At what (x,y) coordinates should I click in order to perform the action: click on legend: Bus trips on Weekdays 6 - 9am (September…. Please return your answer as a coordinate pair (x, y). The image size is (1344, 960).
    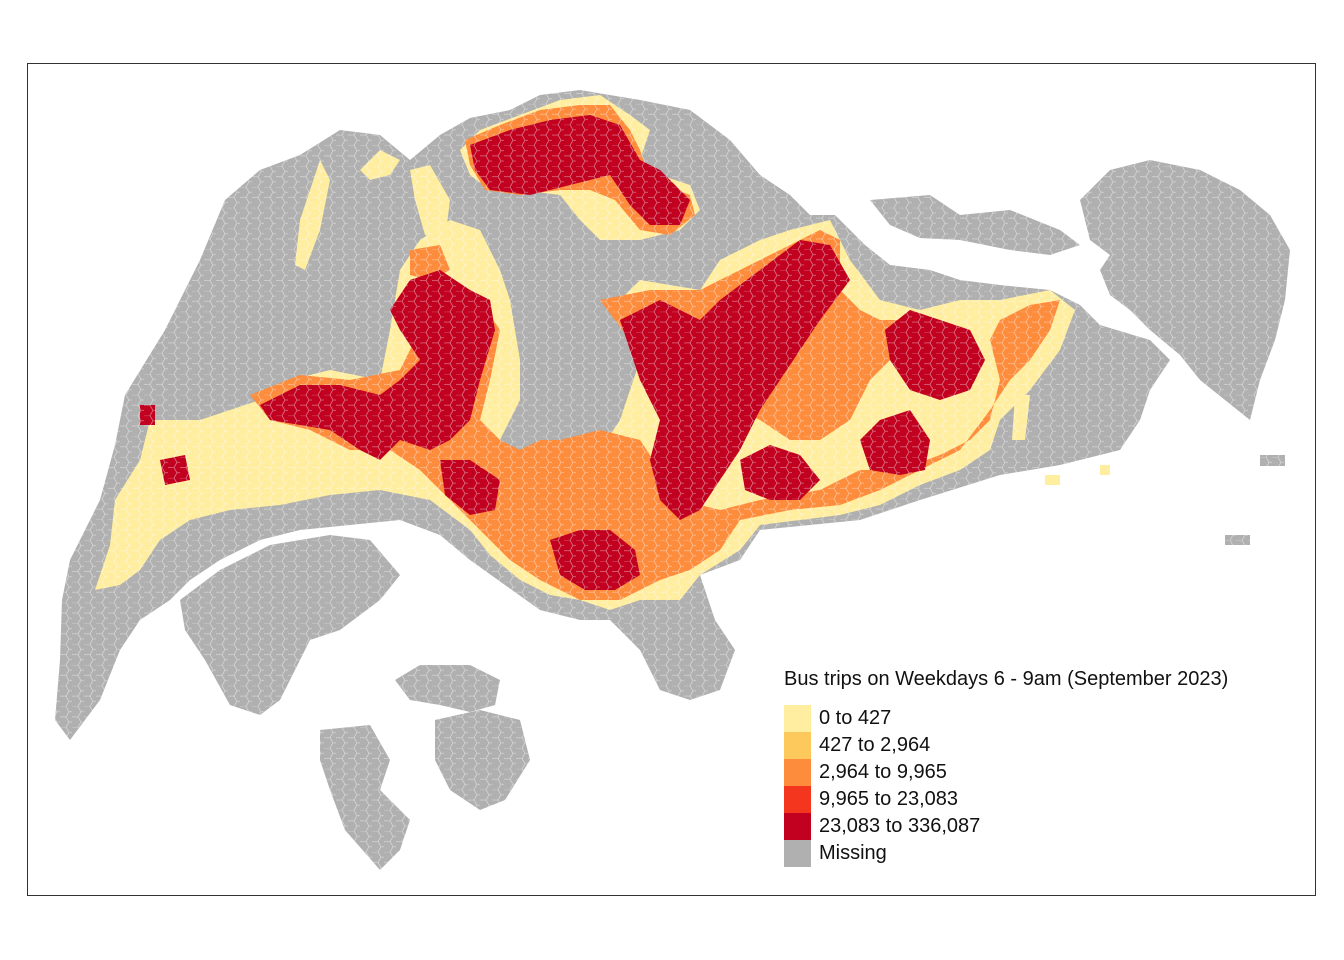
    Looking at the image, I should click on (1006, 767).